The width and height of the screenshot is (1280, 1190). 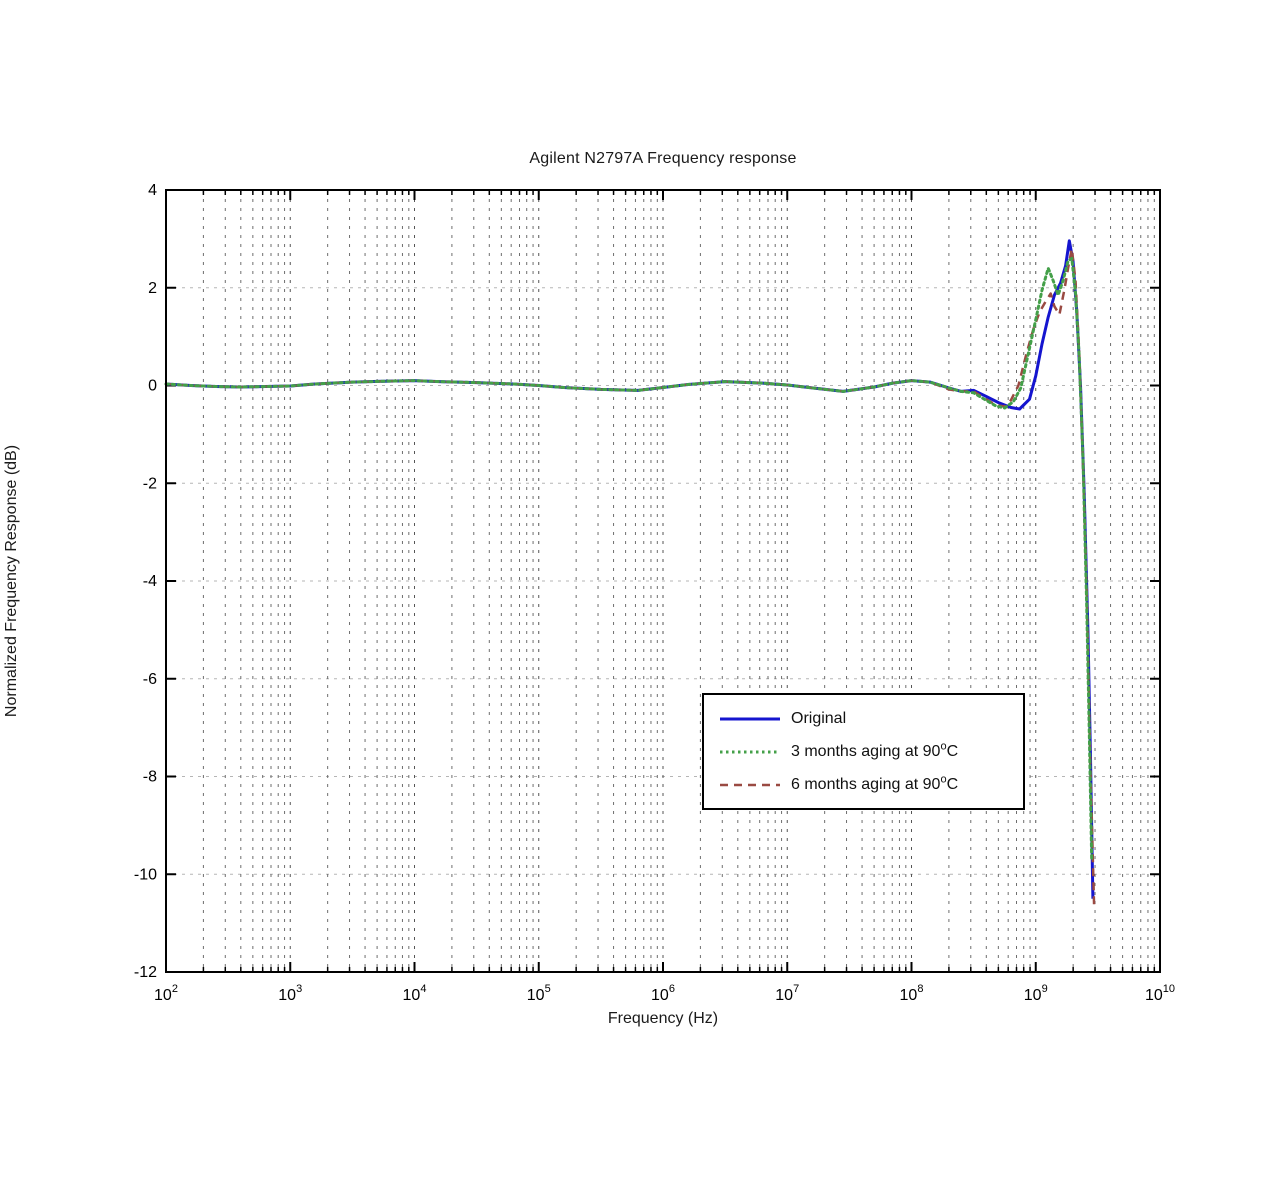 What do you see at coordinates (1160, 993) in the screenshot?
I see `x-tick-label: 10¹⁰` at bounding box center [1160, 993].